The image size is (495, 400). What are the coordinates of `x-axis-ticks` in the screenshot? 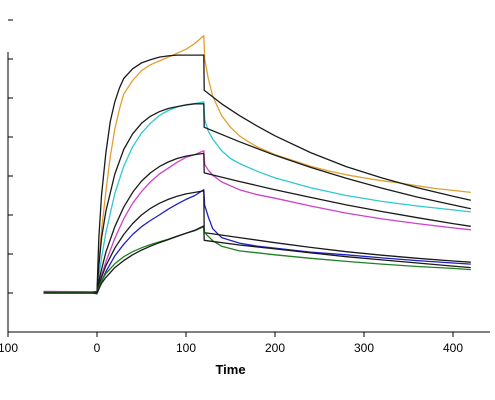 It's located at (230, 334).